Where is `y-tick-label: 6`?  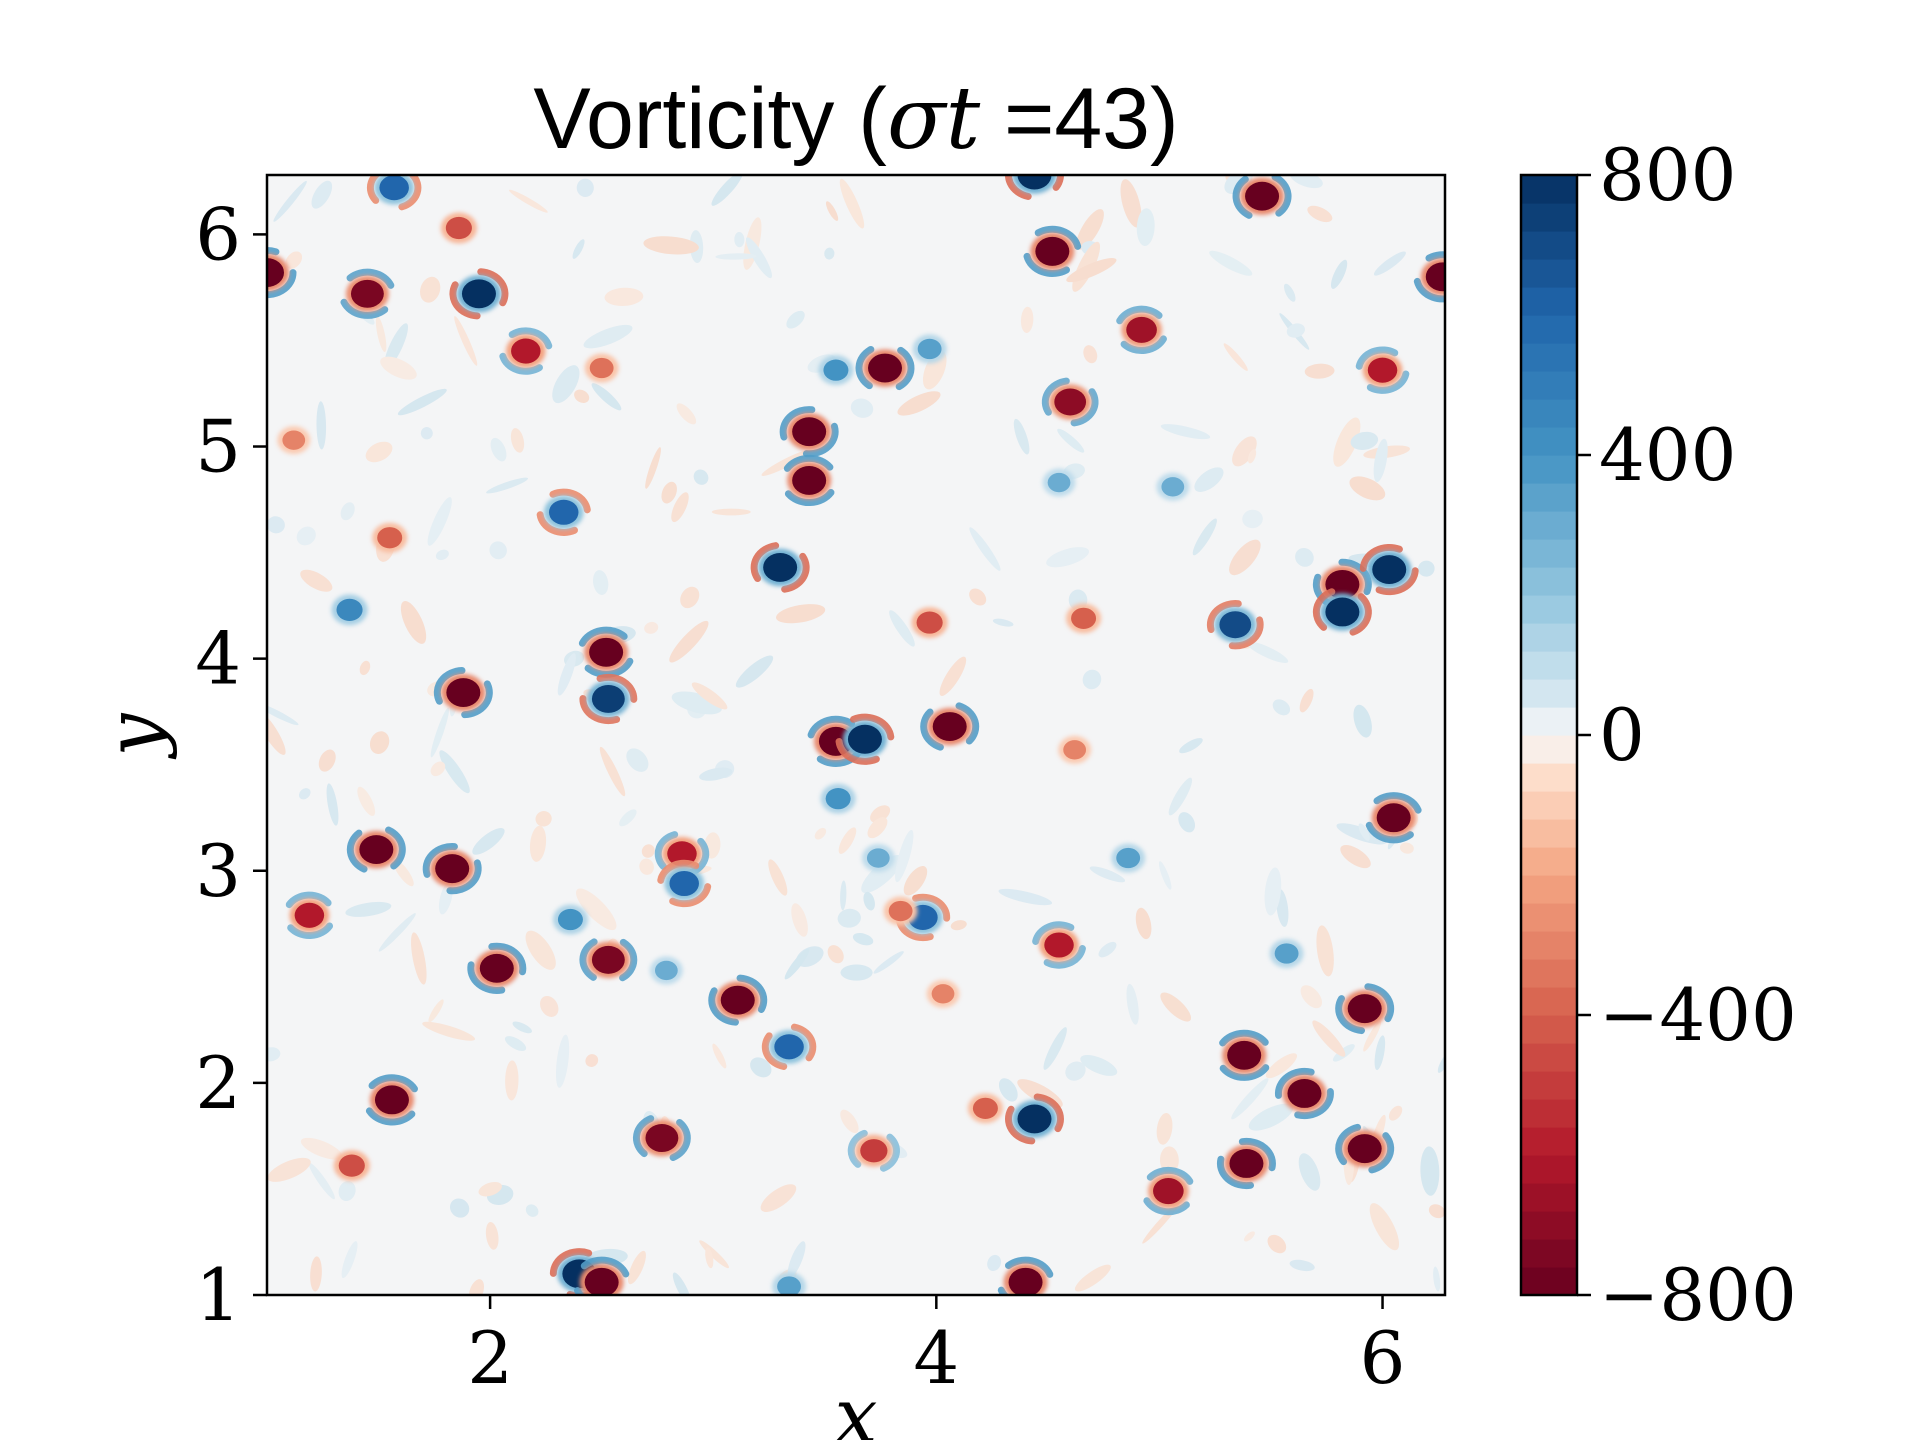
y-tick-label: 6 is located at coordinates (218, 234).